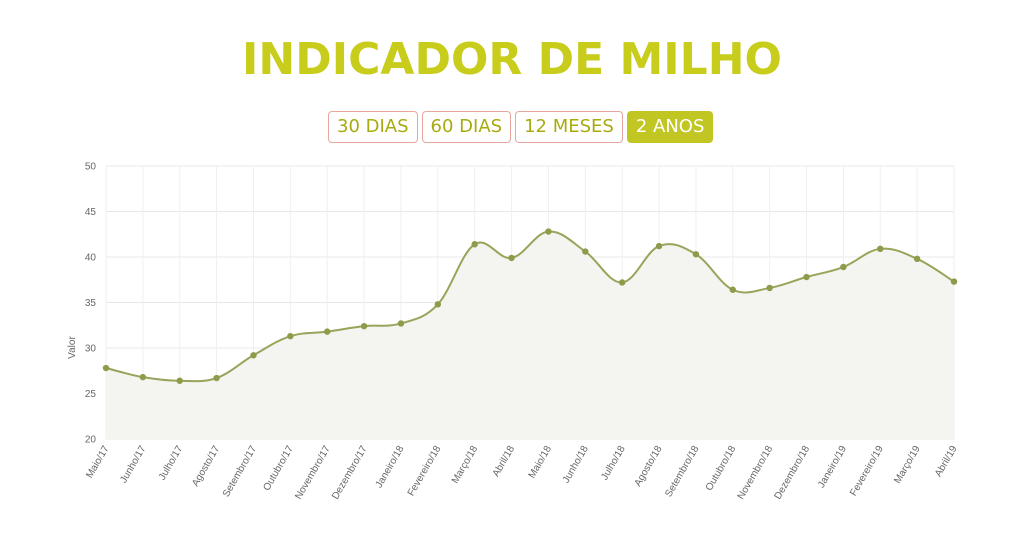 The height and width of the screenshot is (534, 1024). I want to click on page-title: INDICADOR DE MILHO, so click(512, 59).